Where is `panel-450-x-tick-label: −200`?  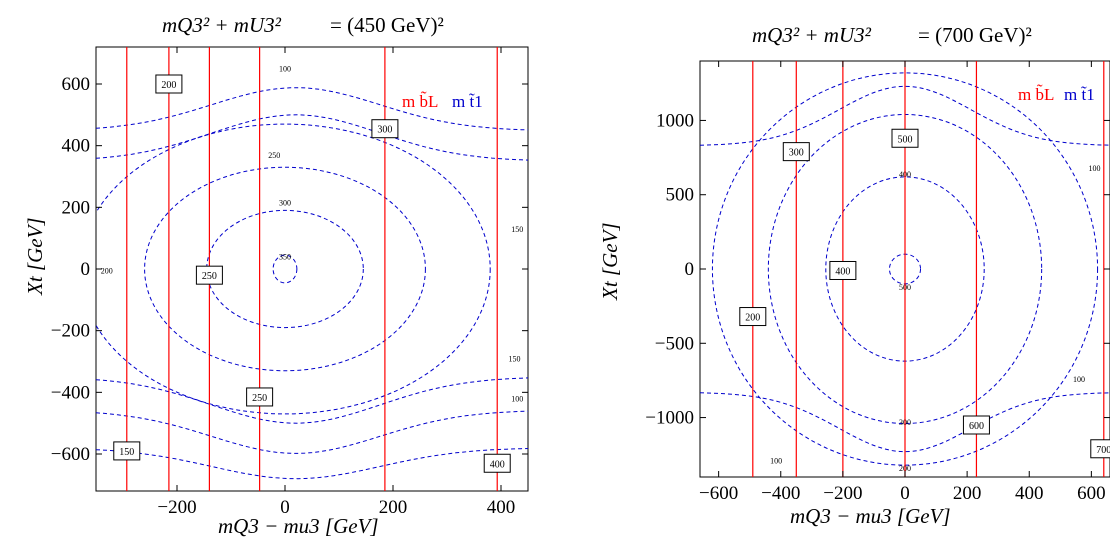 panel-450-x-tick-label: −200 is located at coordinates (176, 507).